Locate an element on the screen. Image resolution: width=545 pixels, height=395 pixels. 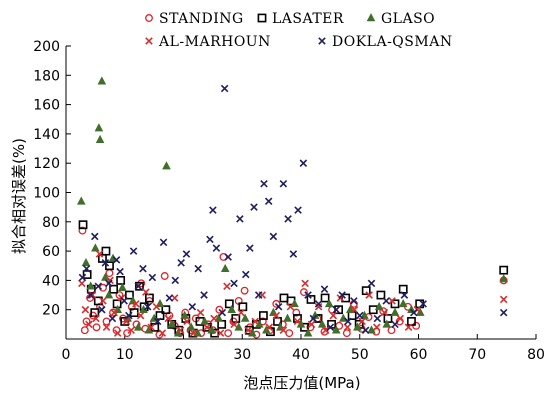
x-tick-label: 20 is located at coordinates (184, 355).